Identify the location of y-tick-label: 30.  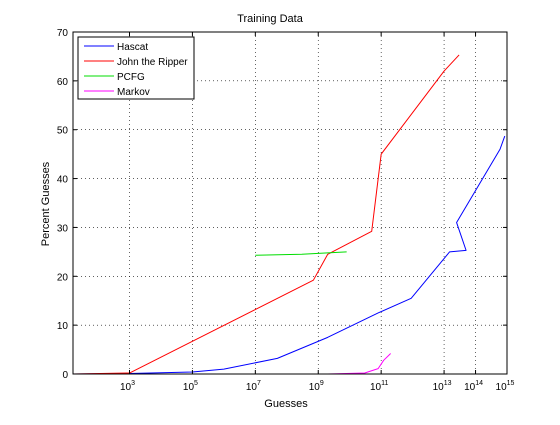
(63, 228).